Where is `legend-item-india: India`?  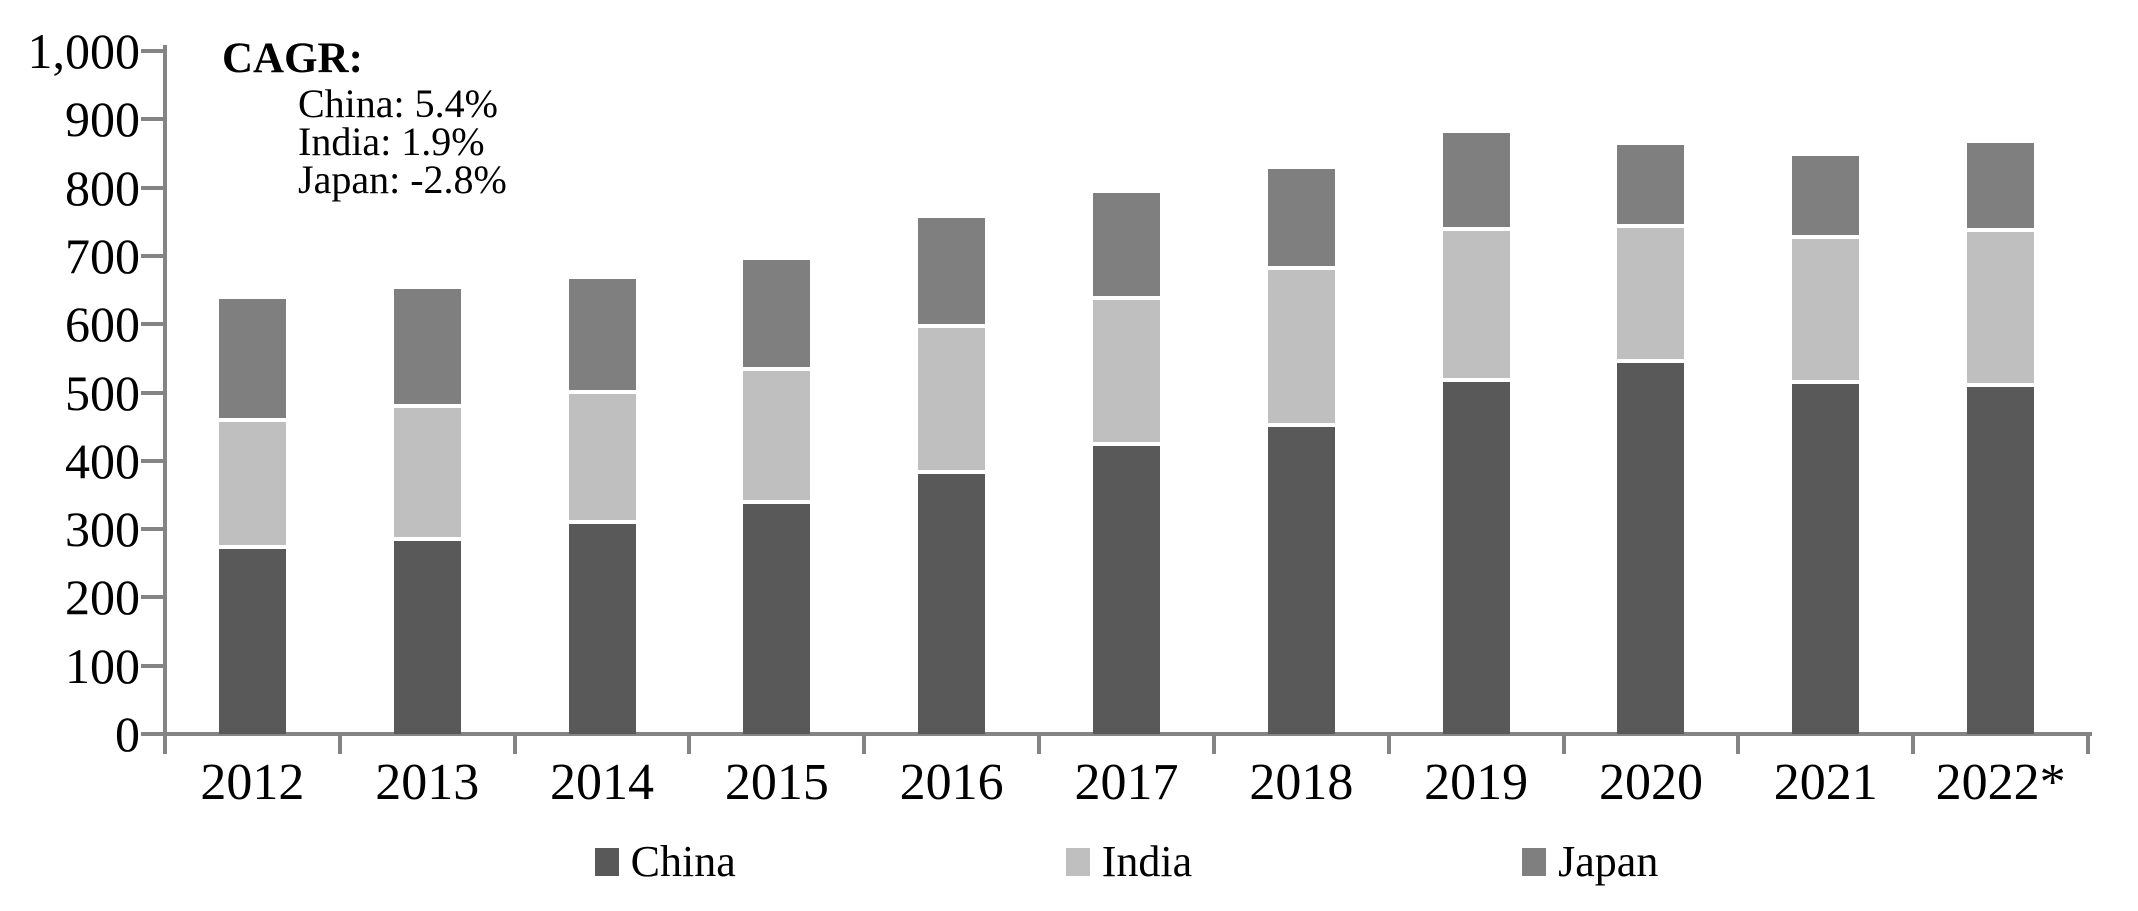 legend-item-india: India is located at coordinates (1129, 862).